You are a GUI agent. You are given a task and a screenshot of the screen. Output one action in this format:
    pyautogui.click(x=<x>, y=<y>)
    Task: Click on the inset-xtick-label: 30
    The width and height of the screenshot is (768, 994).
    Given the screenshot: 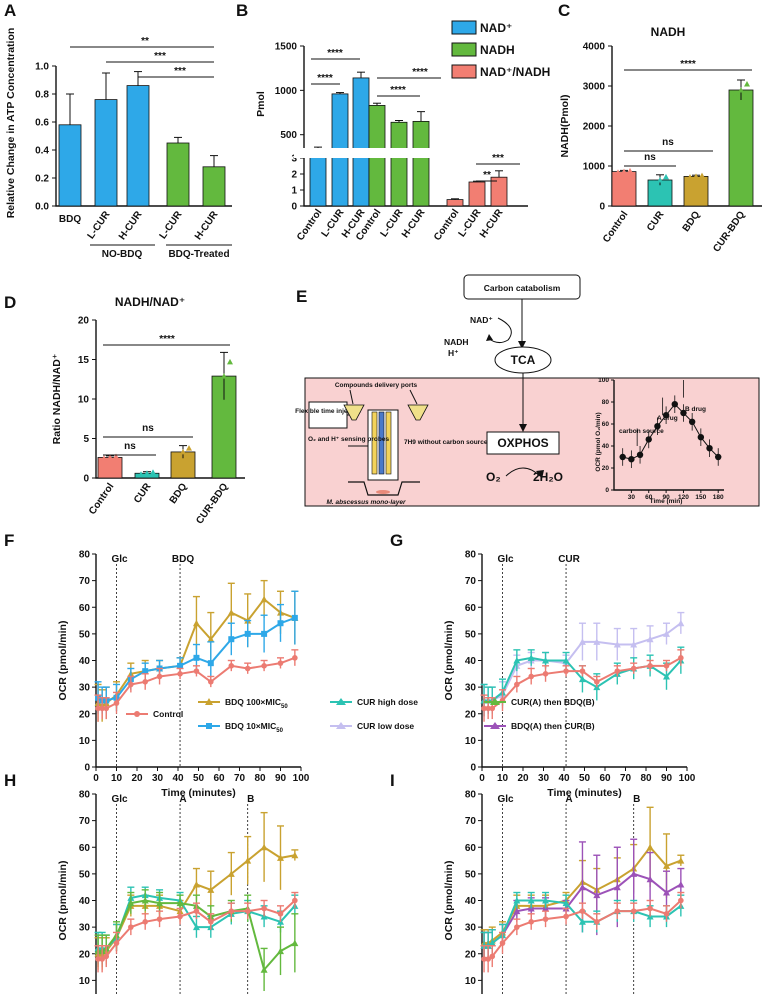 What is the action you would take?
    pyautogui.click(x=632, y=497)
    